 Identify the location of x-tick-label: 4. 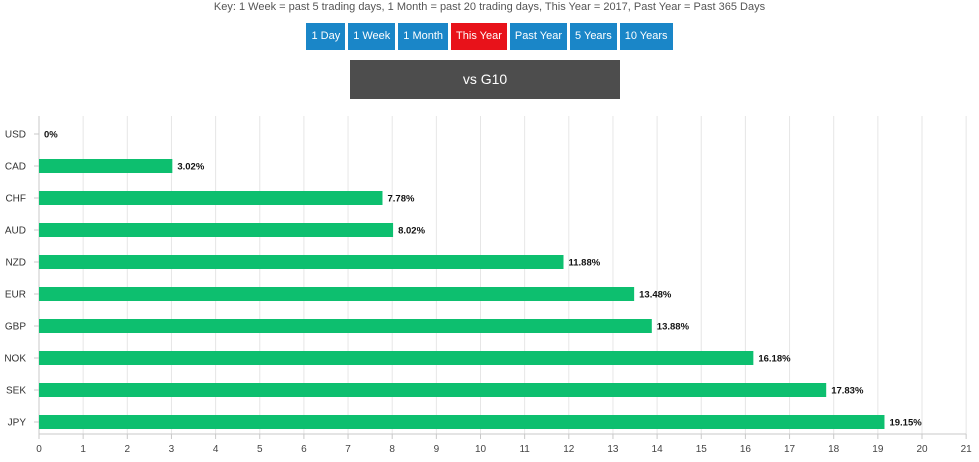
(216, 449).